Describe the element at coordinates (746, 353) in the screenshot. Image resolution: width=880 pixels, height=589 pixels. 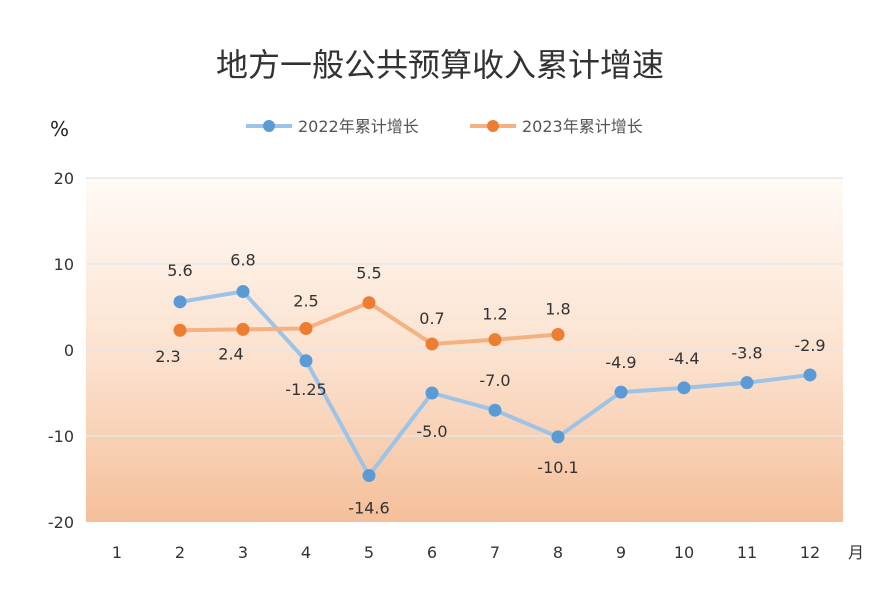
I see `data-label: -3.8` at that location.